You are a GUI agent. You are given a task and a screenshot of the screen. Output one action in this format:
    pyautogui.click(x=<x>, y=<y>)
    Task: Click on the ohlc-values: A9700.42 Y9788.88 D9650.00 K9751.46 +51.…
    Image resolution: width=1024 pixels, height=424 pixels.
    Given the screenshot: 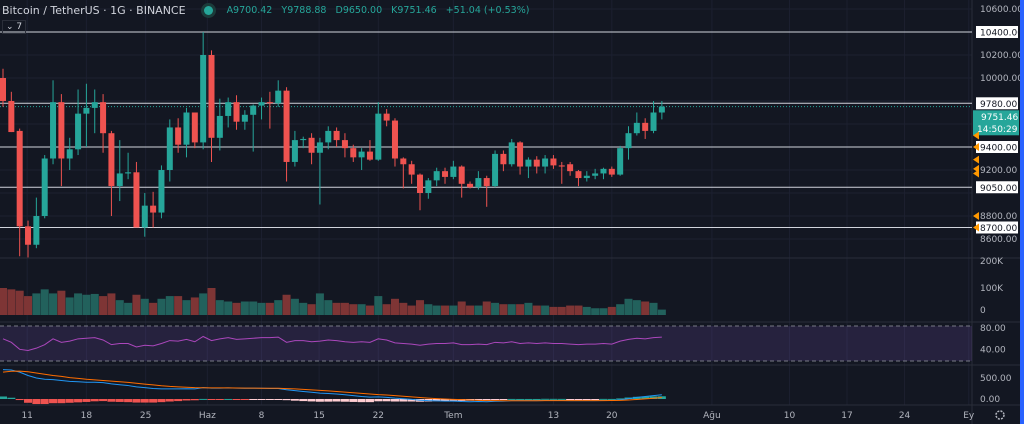 What is the action you would take?
    pyautogui.click(x=381, y=10)
    